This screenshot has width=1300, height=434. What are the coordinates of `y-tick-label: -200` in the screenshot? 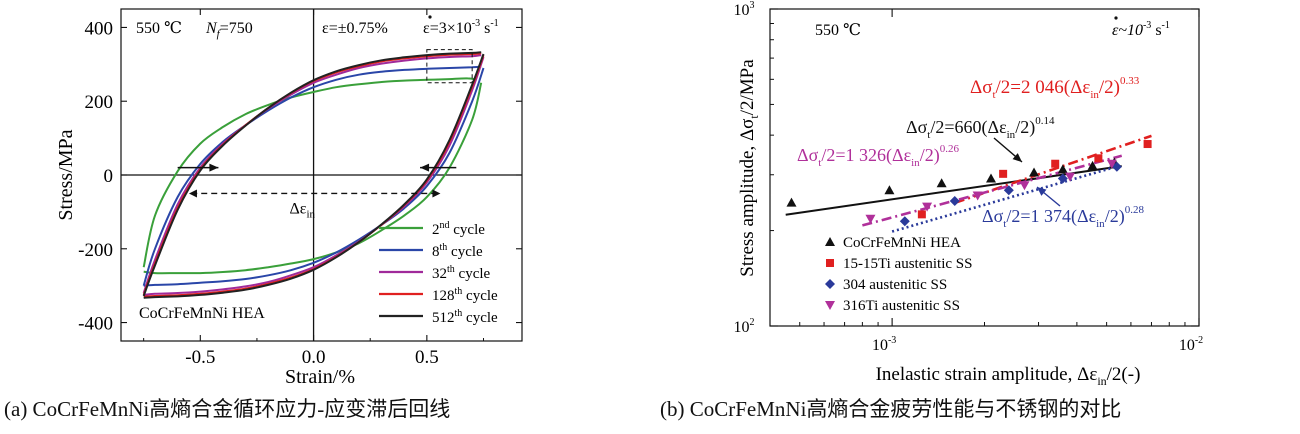 It's located at (95, 250).